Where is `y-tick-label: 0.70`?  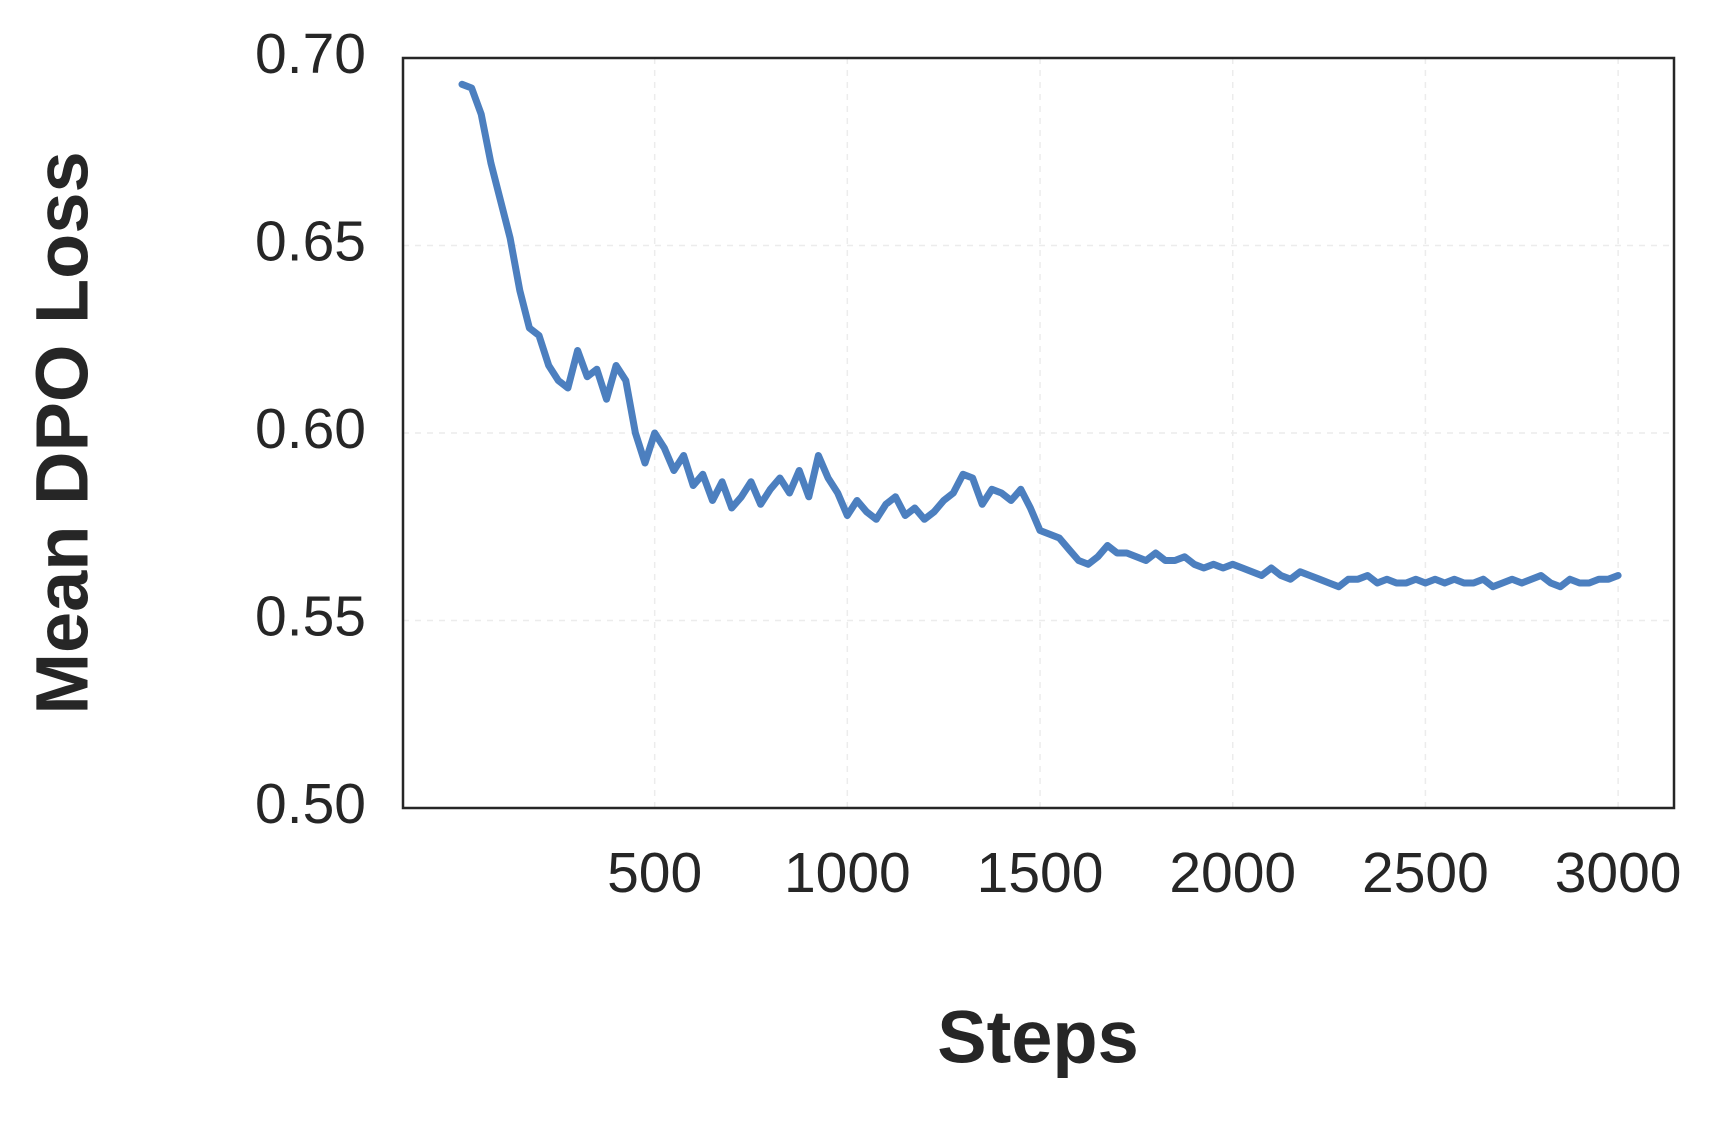 y-tick-label: 0.70 is located at coordinates (310, 54).